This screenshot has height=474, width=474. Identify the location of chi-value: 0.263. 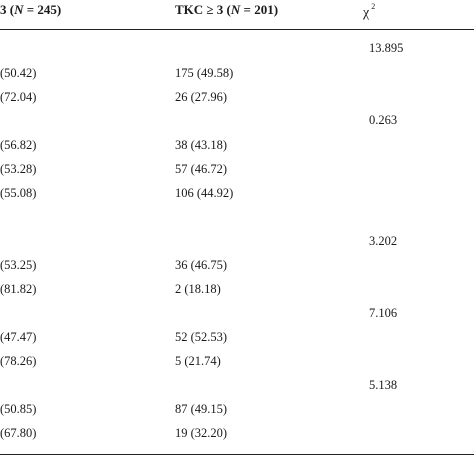
(383, 120).